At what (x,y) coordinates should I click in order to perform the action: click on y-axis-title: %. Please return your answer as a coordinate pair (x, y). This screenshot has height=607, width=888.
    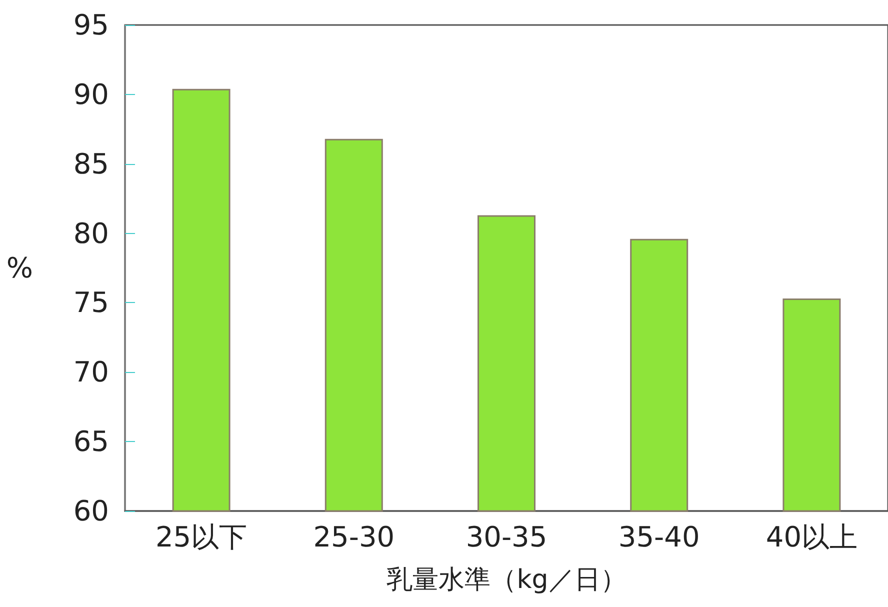
    Looking at the image, I should click on (19, 268).